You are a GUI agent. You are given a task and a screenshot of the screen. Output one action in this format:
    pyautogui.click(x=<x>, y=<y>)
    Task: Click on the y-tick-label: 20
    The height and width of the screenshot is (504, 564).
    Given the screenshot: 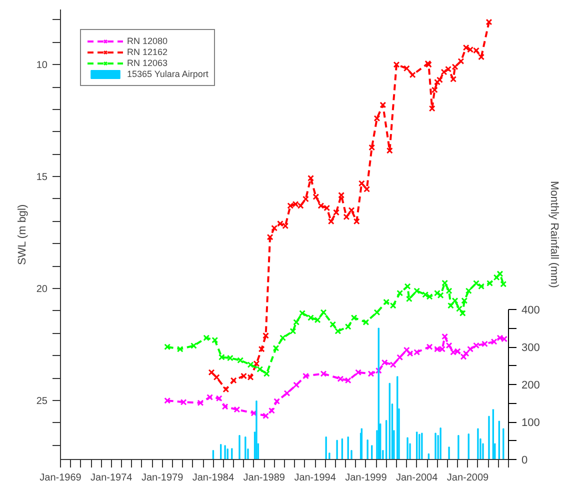 What is the action you would take?
    pyautogui.click(x=42, y=290)
    